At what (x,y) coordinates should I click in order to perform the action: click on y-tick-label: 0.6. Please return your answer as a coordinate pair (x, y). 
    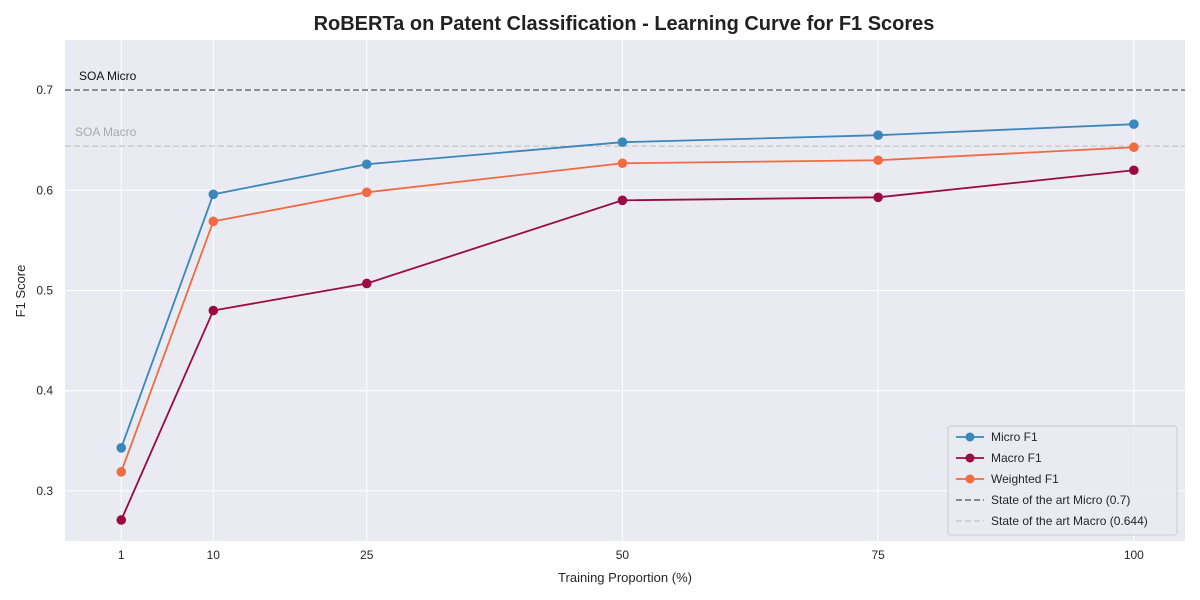
    Looking at the image, I should click on (44, 190).